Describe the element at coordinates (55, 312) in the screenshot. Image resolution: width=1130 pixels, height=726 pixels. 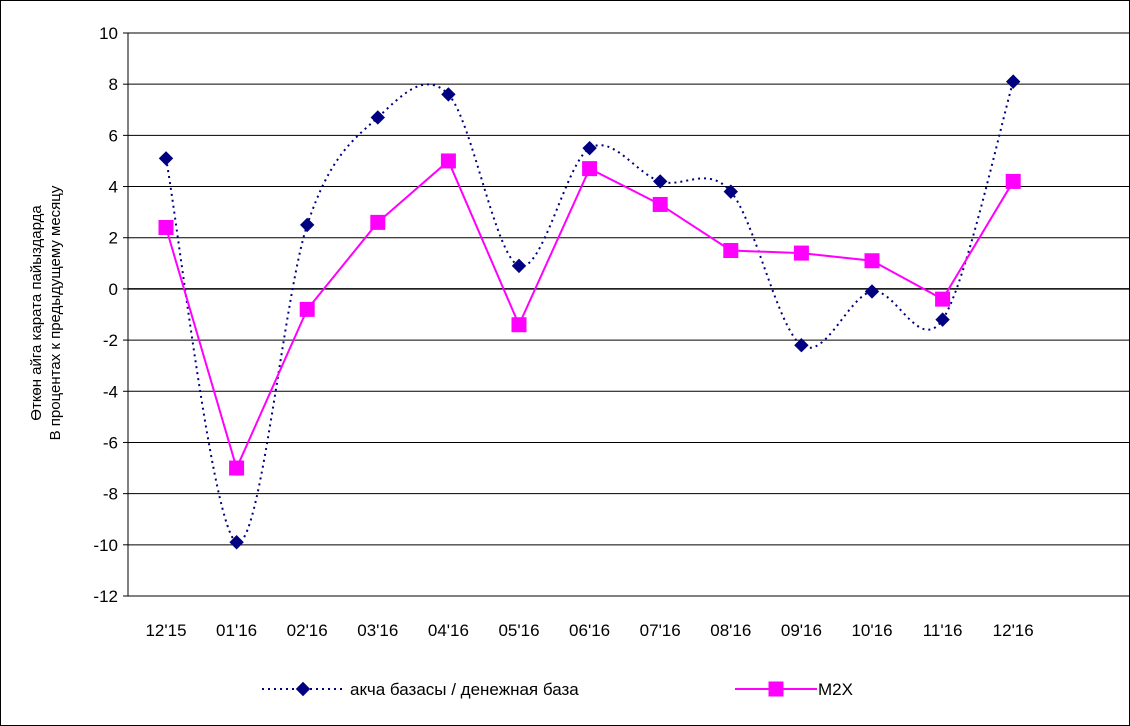
I see `y-axis-label-line-2: В процентах к предыдущему месяцу` at that location.